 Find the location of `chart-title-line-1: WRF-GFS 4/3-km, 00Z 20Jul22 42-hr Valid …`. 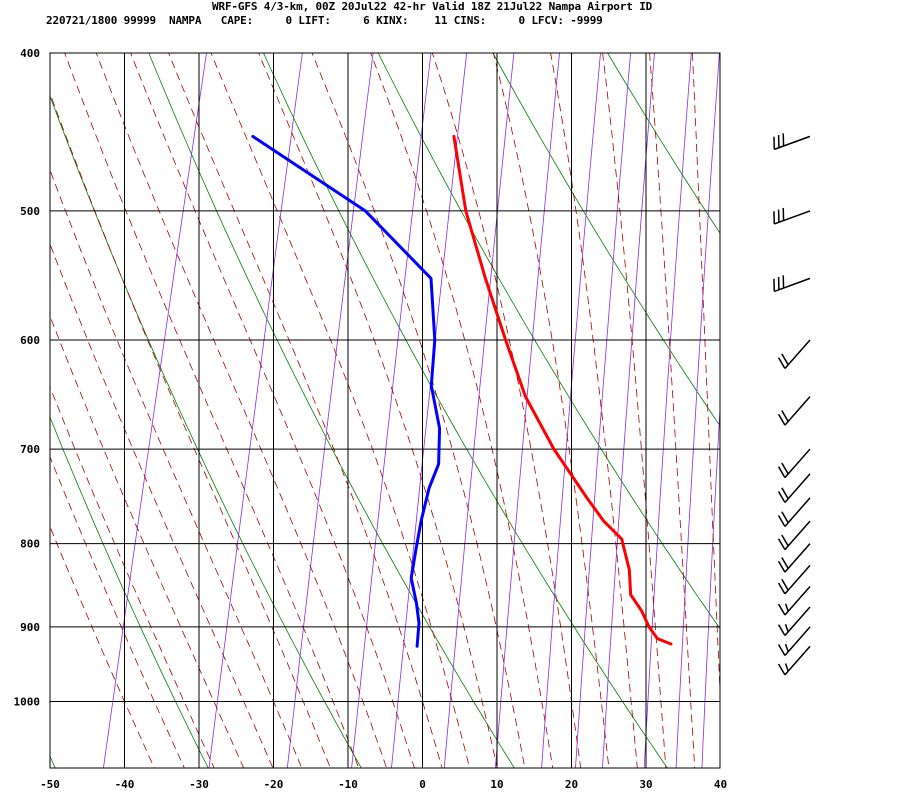

chart-title-line-1: WRF-GFS 4/3-km, 00Z 20Jul22 42-hr Valid … is located at coordinates (432, 6).